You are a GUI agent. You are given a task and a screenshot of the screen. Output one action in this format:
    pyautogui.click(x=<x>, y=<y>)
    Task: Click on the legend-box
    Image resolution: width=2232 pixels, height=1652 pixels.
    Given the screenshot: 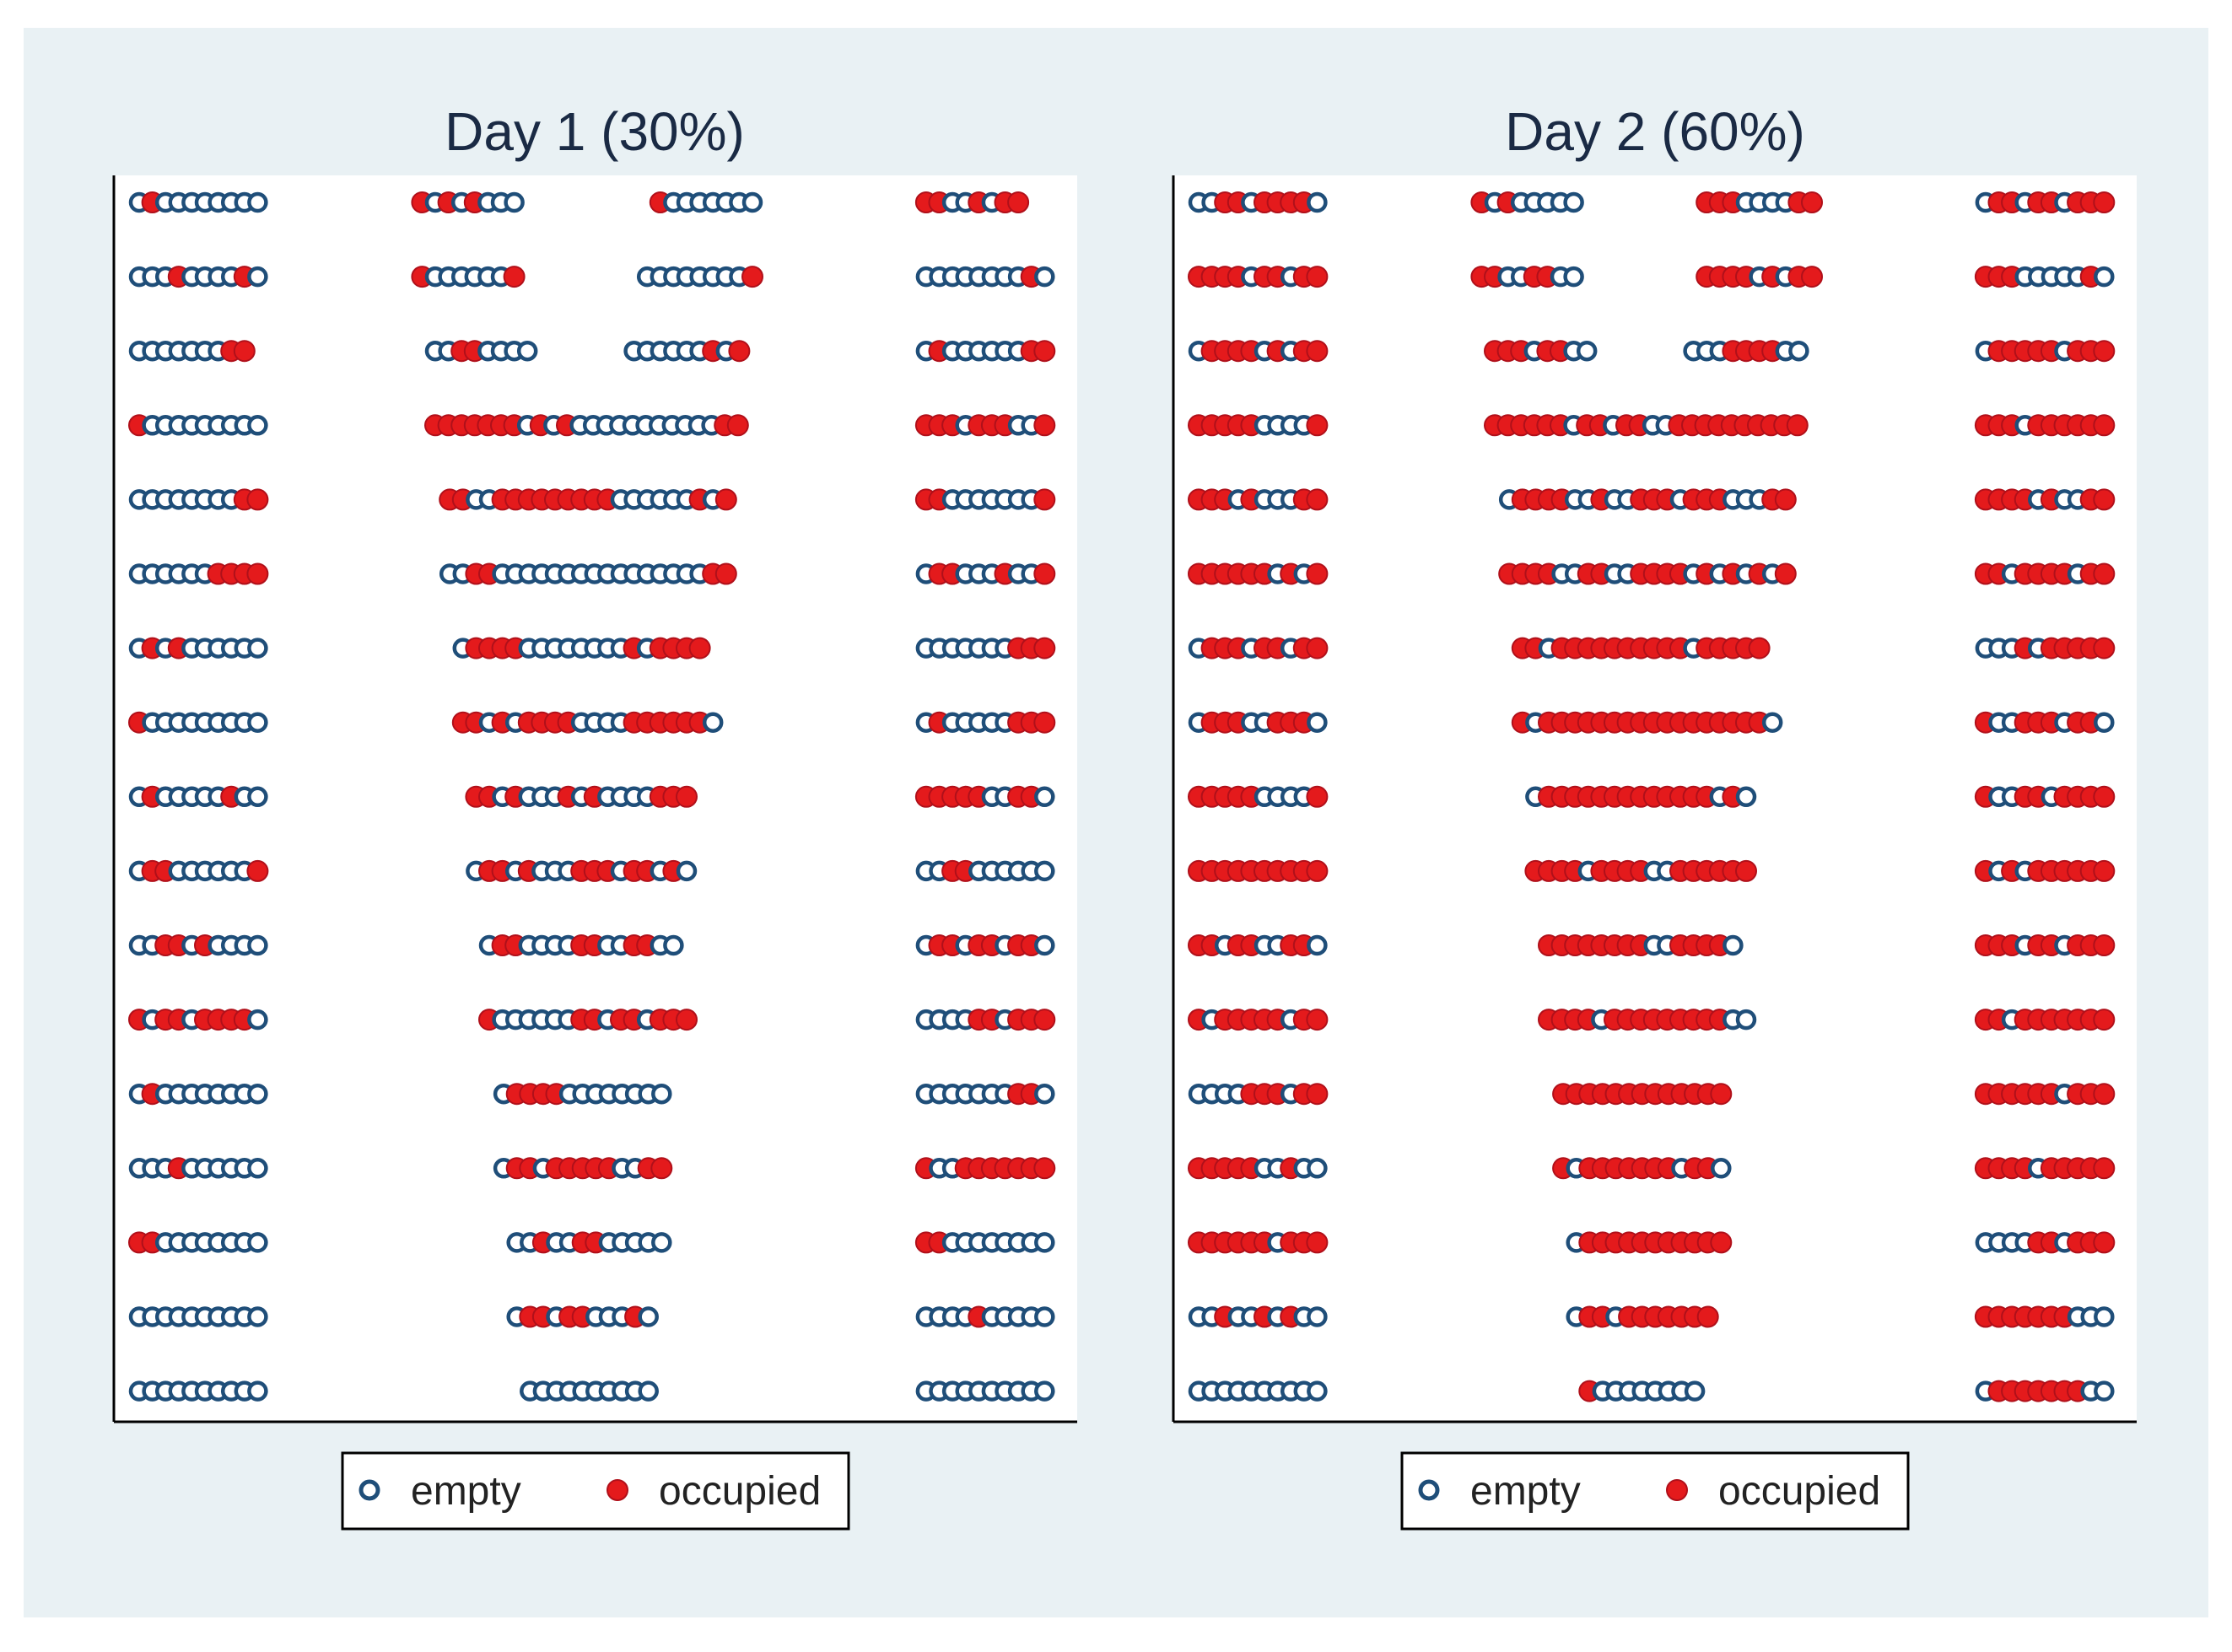 What is the action you would take?
    pyautogui.click(x=1655, y=1491)
    